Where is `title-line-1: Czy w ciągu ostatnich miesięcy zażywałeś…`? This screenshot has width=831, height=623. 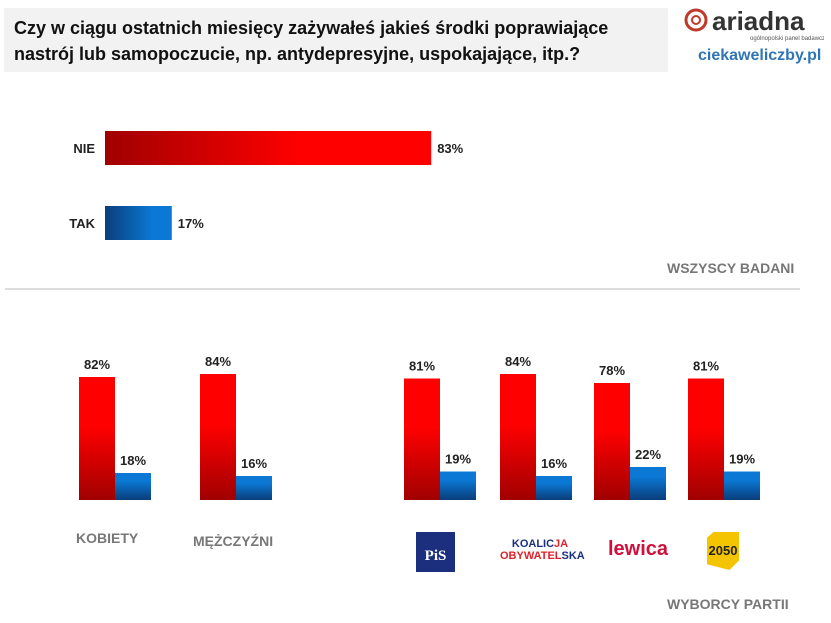
title-line-1: Czy w ciągu ostatnich miesięcy zażywałeś… is located at coordinates (311, 28).